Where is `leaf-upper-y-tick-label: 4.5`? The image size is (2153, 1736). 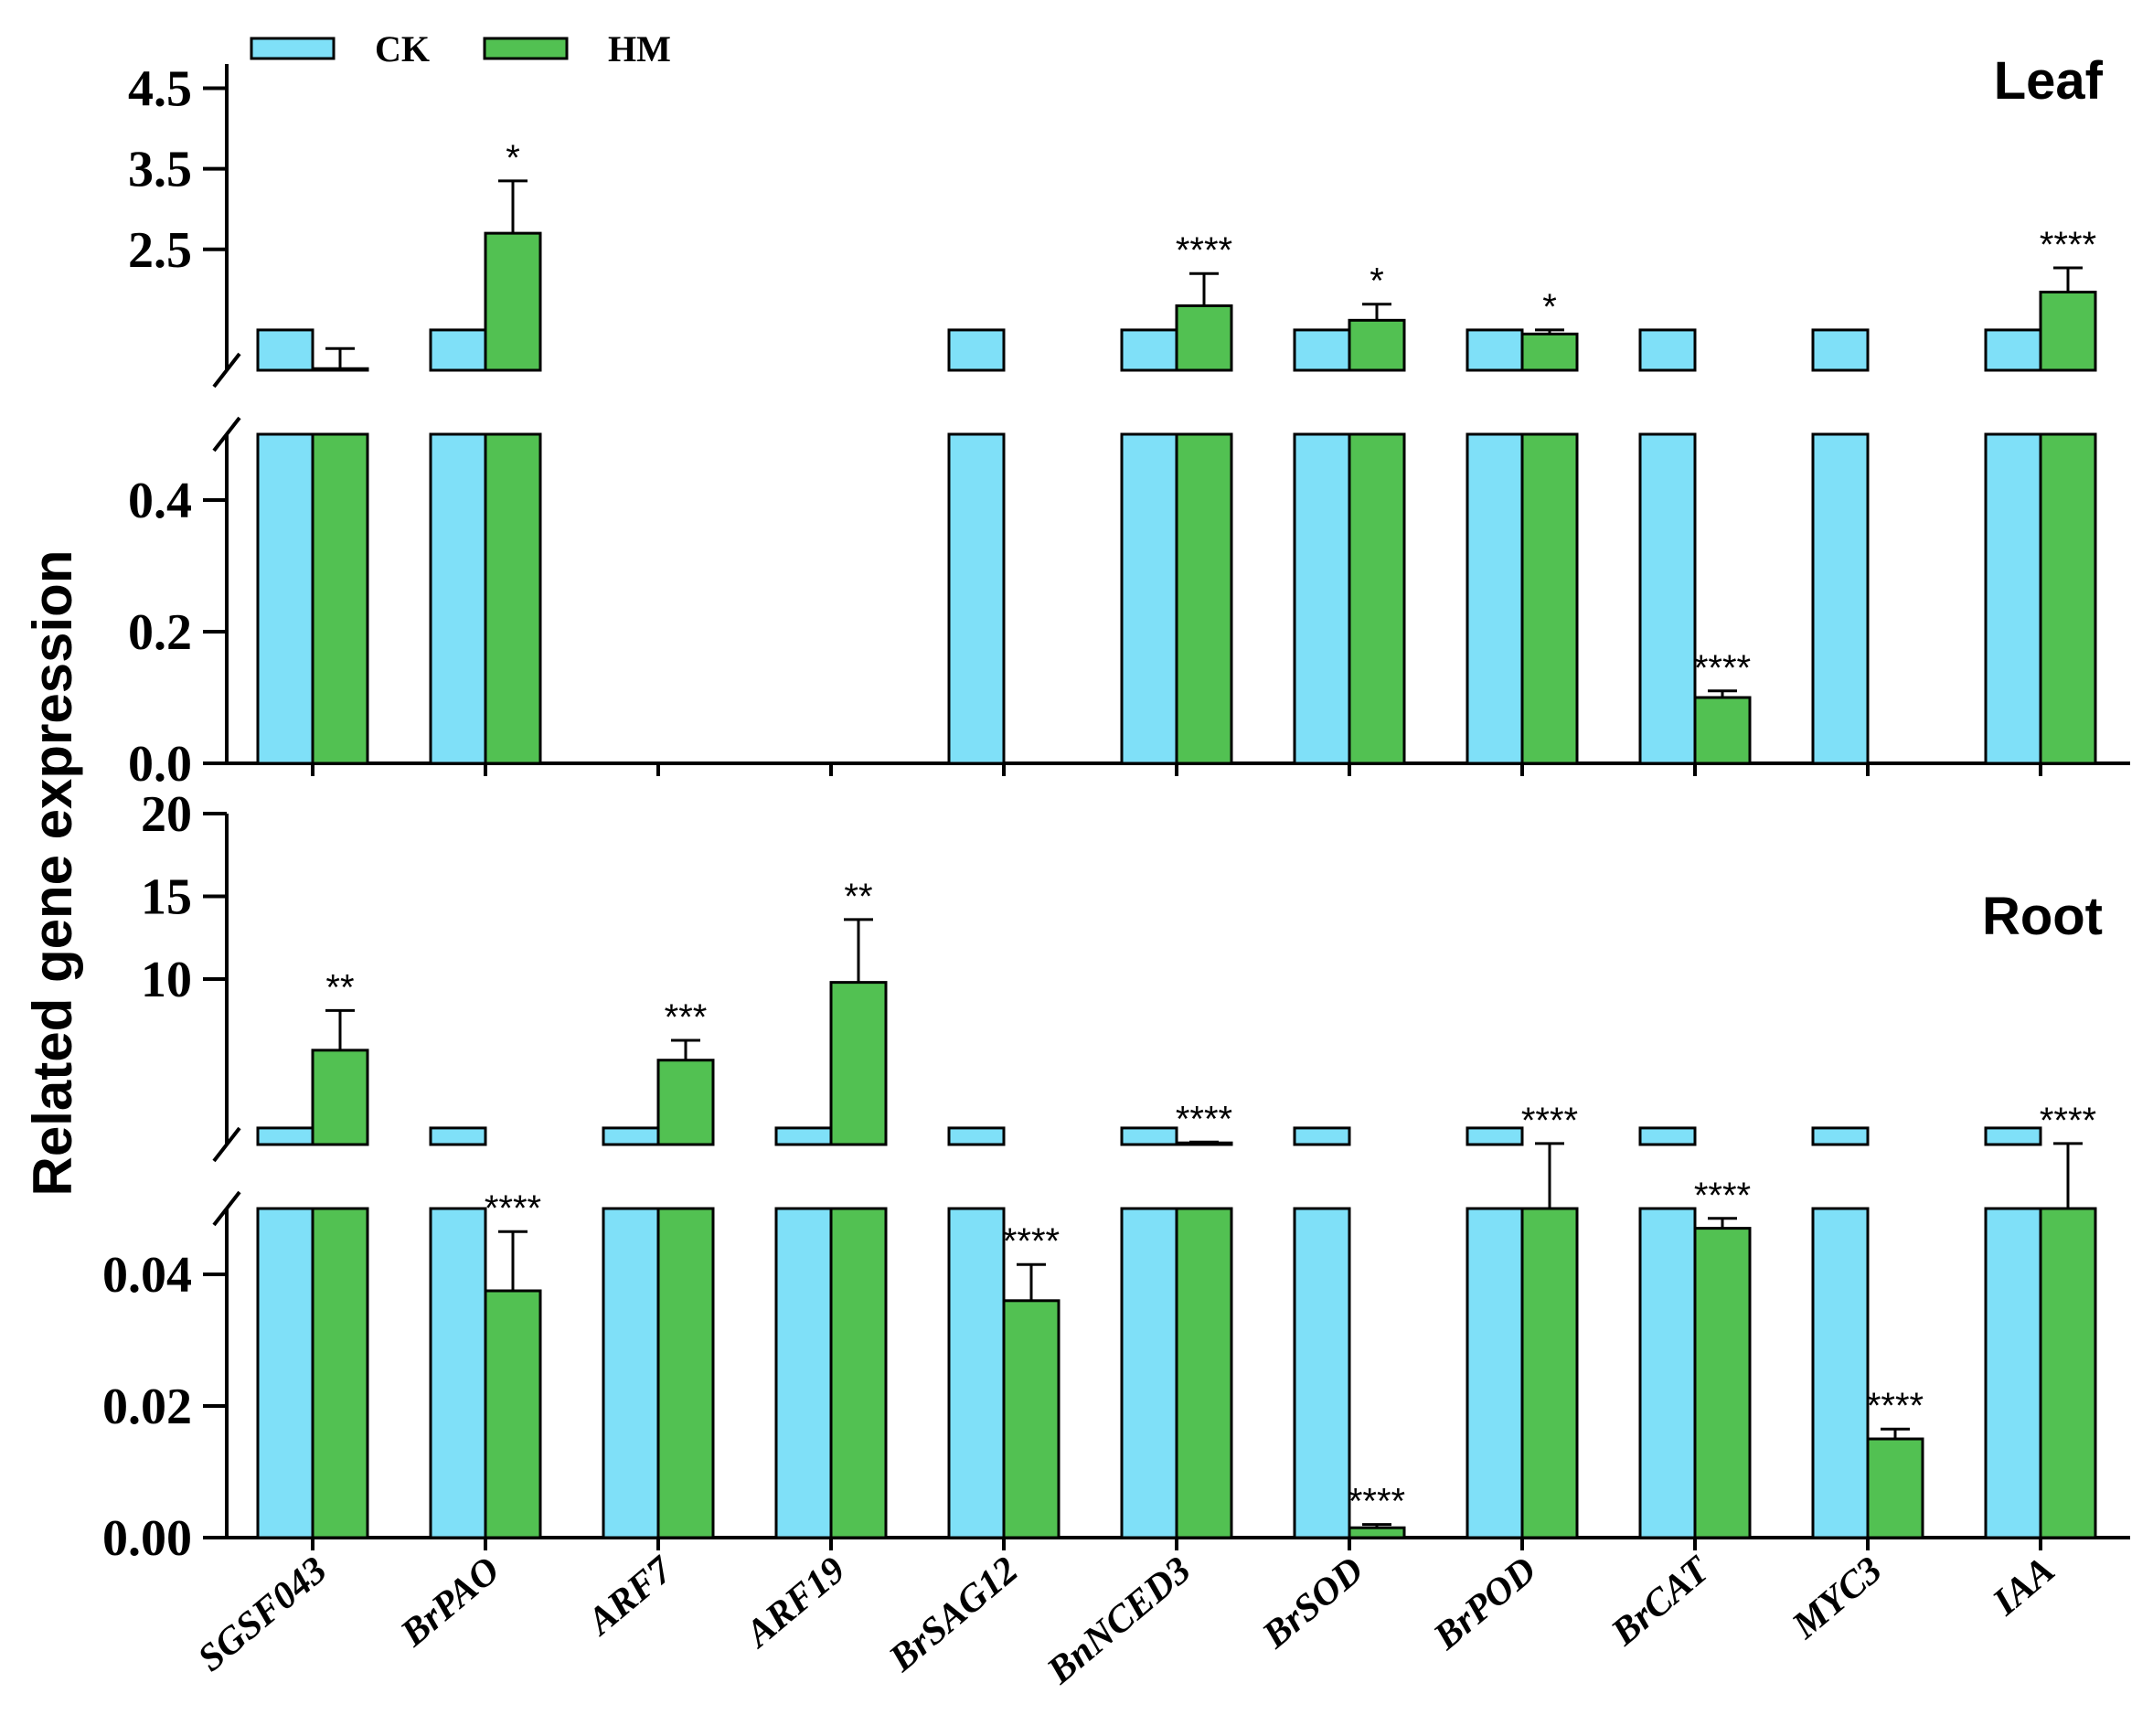 leaf-upper-y-tick-label: 4.5 is located at coordinates (160, 88).